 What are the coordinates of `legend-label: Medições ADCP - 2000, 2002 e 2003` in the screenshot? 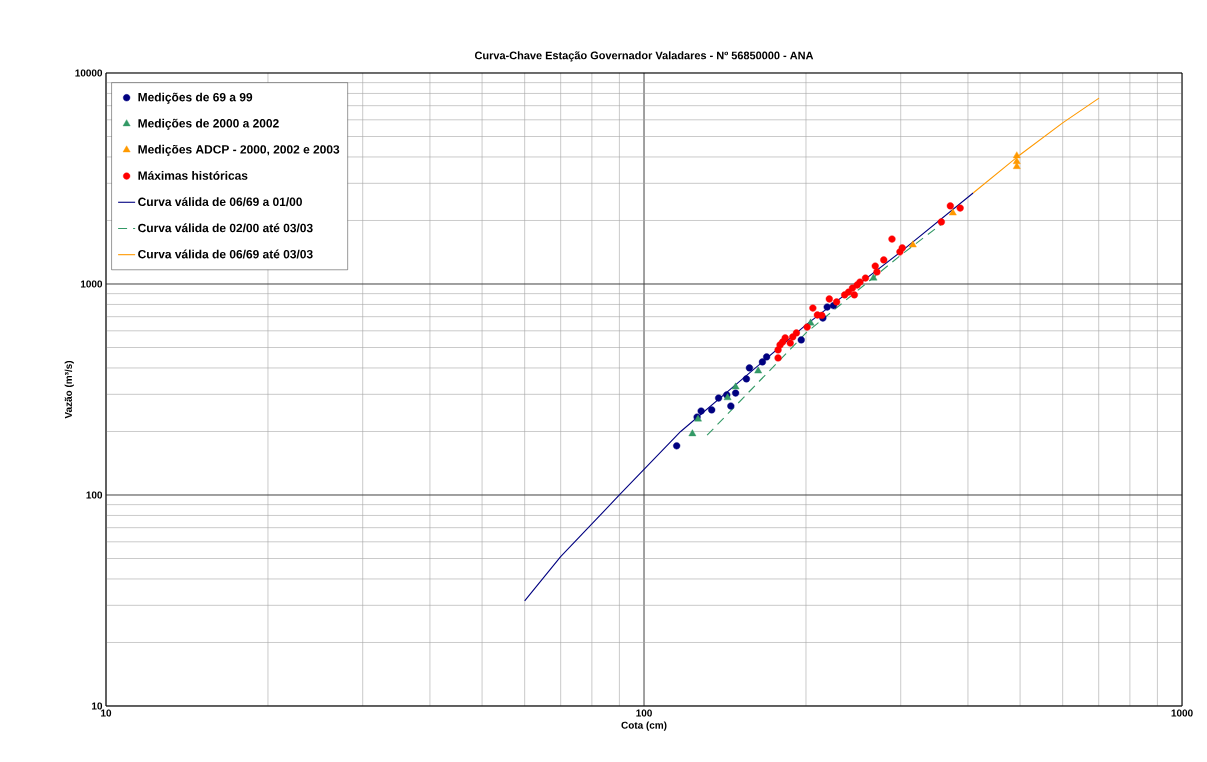 It's located at (239, 150).